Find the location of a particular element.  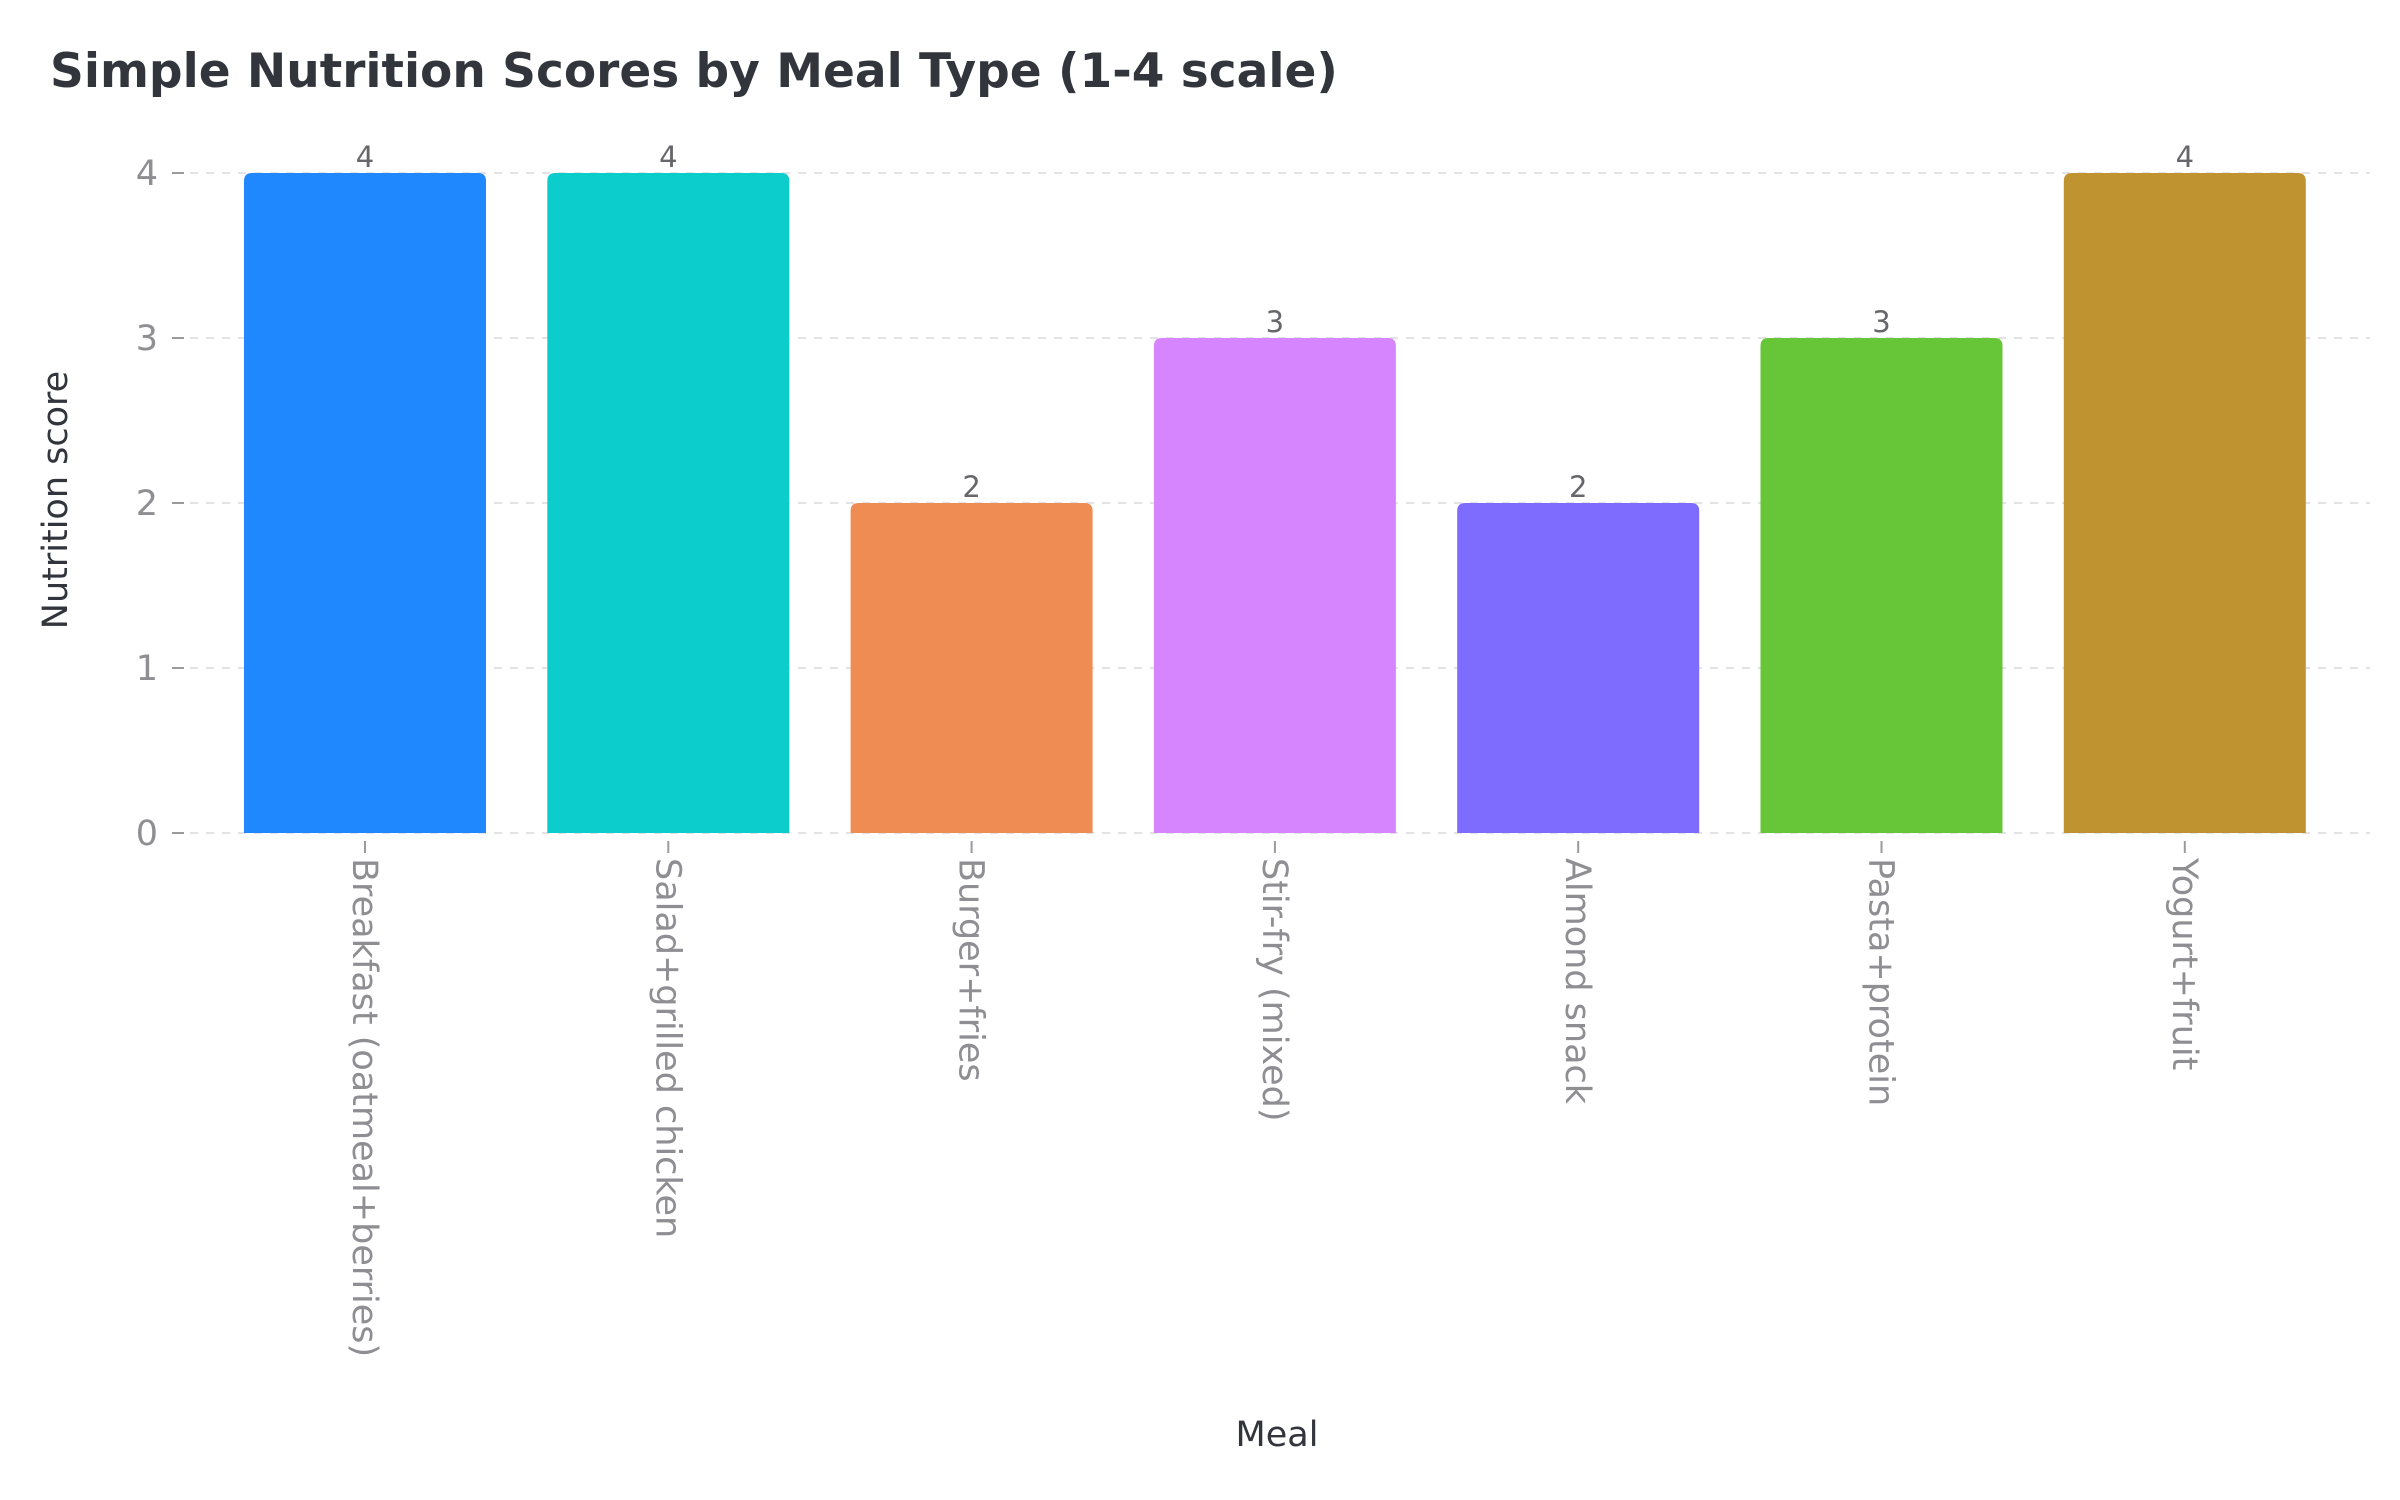

y-tick-label: 3 is located at coordinates (147, 339).